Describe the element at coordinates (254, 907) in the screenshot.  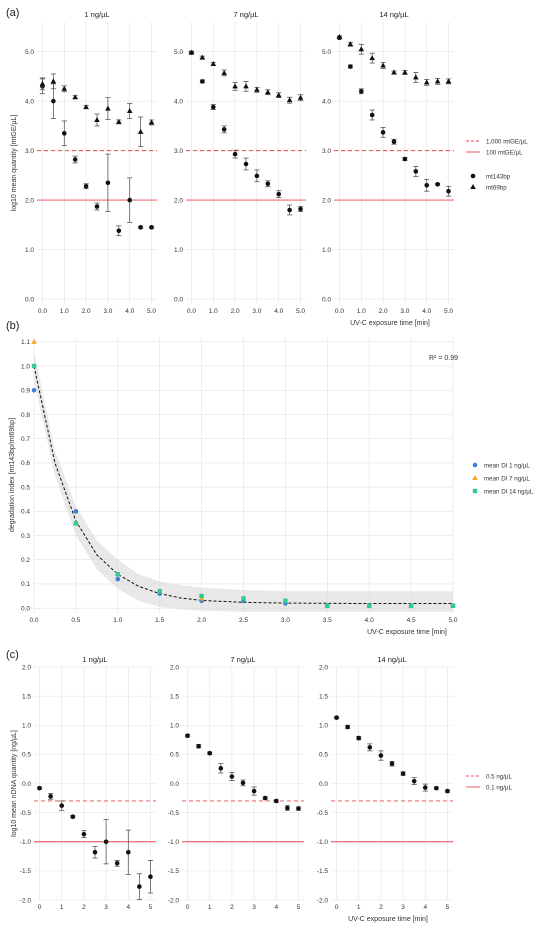
I see `x-tick-label: 3` at that location.